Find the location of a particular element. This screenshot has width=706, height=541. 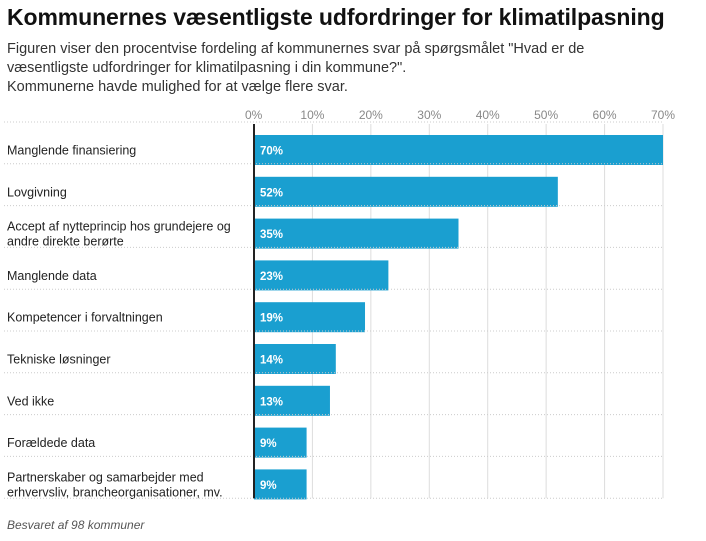

bar-value-label: 14% is located at coordinates (271, 361).